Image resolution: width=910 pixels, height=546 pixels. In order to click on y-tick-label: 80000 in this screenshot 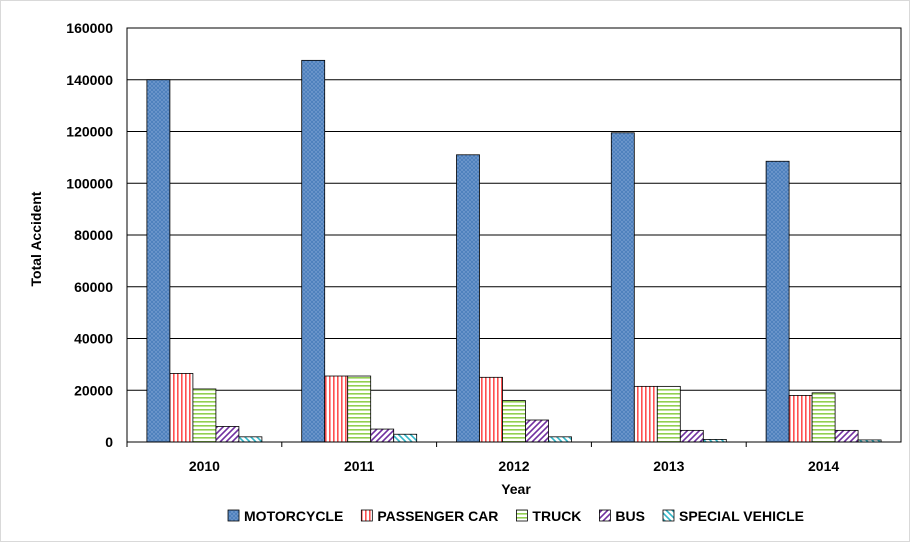, I will do `click(93, 235)`.